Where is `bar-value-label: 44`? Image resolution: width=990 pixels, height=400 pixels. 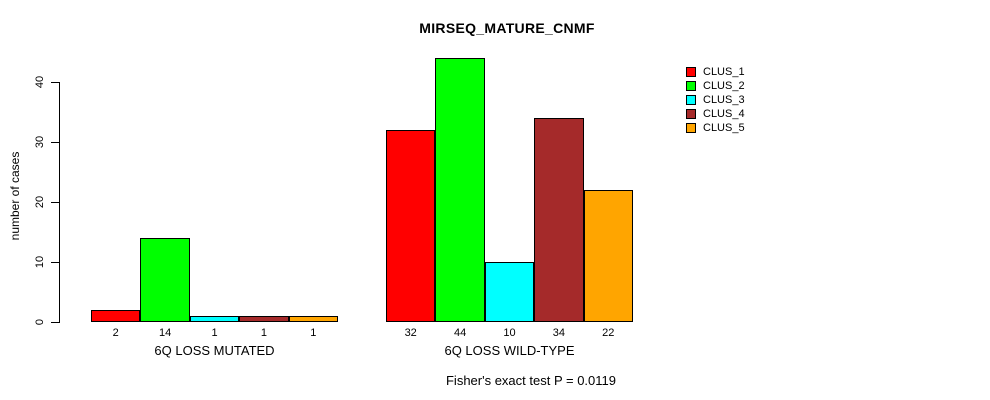
bar-value-label: 44 is located at coordinates (460, 333).